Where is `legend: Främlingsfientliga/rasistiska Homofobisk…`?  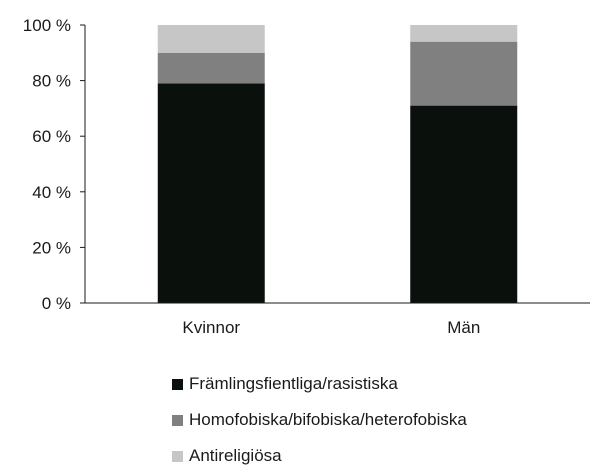
legend: Främlingsfientliga/rasistiska Homofobisk… is located at coordinates (319, 420).